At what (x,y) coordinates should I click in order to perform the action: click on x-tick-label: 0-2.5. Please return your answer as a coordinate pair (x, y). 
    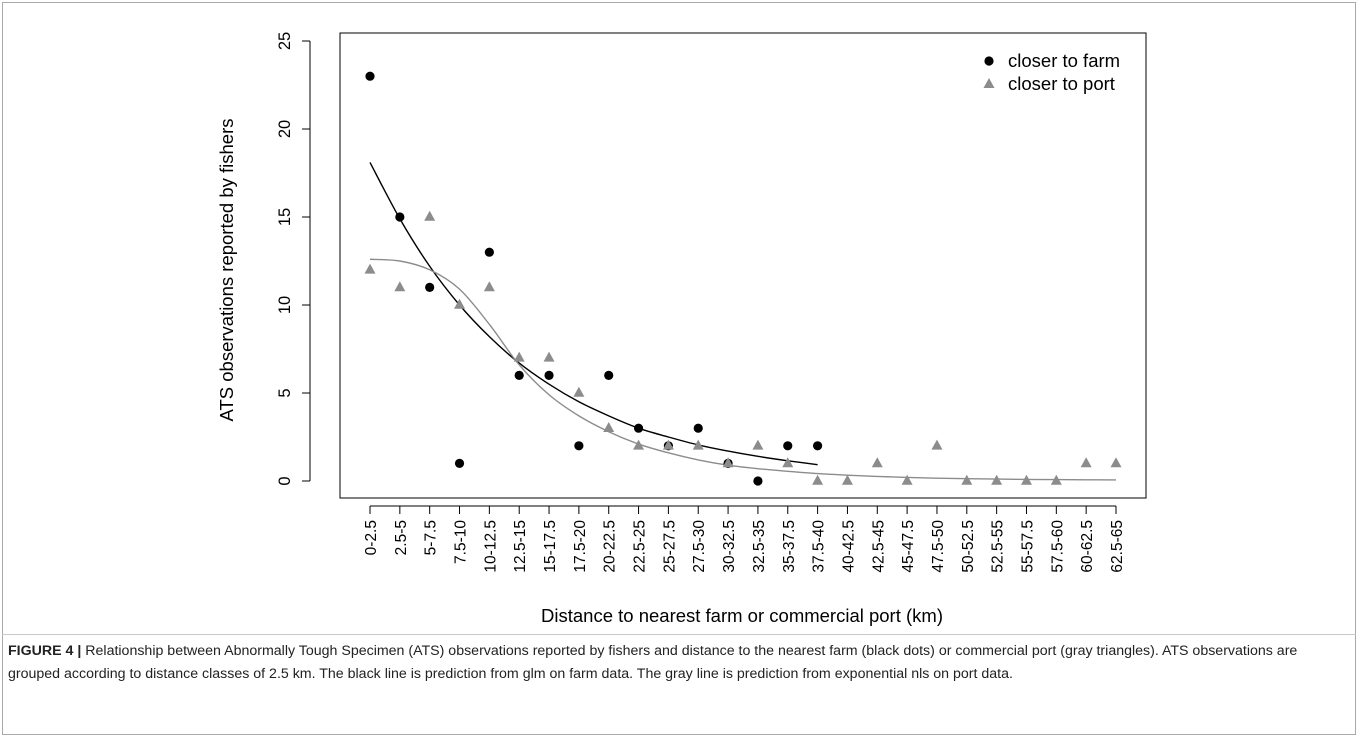
    Looking at the image, I should click on (371, 537).